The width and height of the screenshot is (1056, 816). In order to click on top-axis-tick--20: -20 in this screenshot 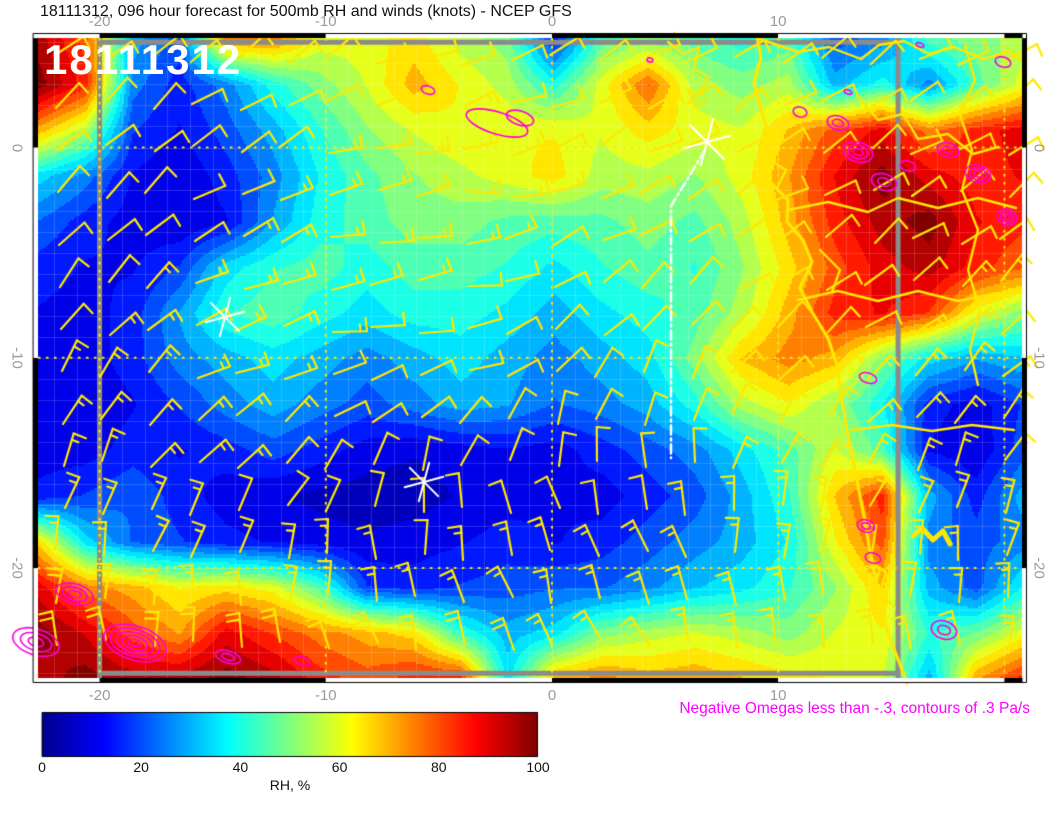, I will do `click(99, 21)`.